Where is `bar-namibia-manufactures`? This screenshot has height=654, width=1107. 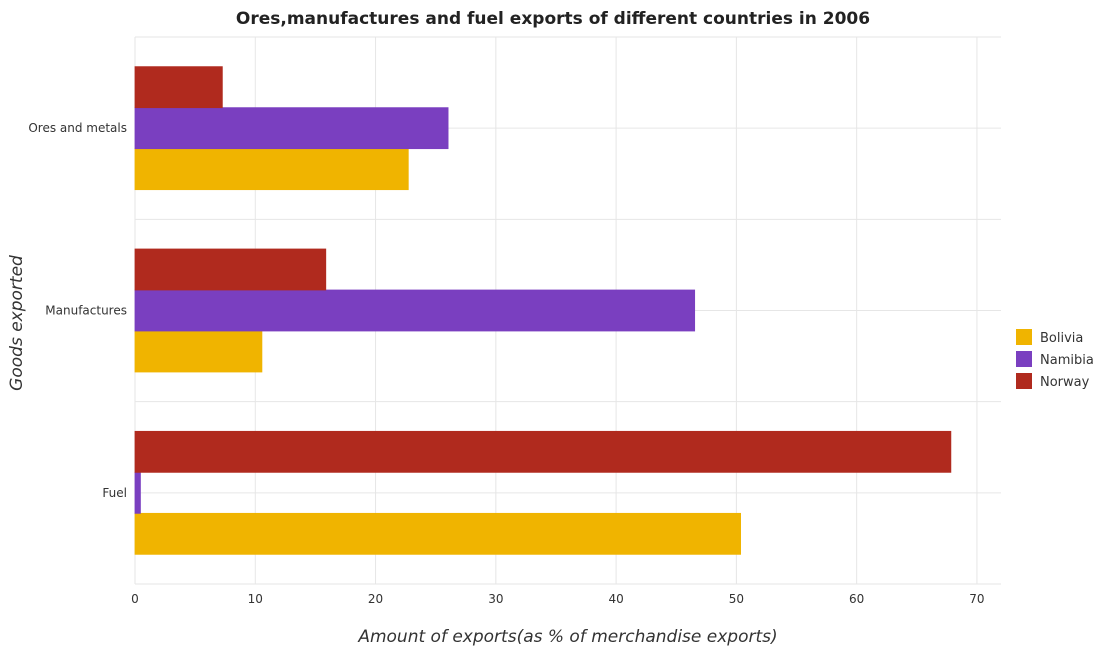
bar-namibia-manufactures is located at coordinates (415, 310).